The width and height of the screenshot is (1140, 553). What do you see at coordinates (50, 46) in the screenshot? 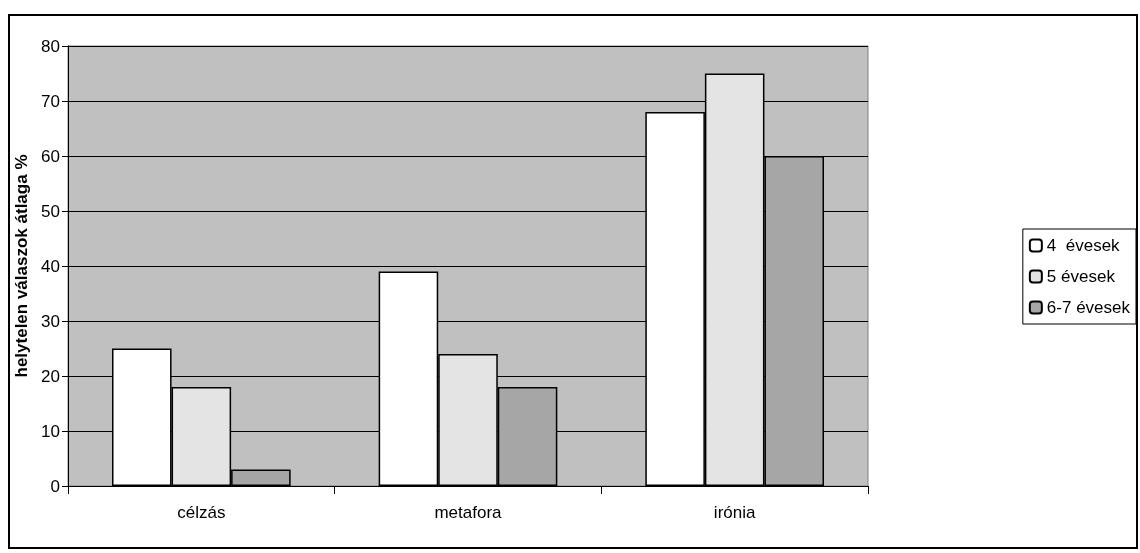
I see `y-tick-label: 80` at bounding box center [50, 46].